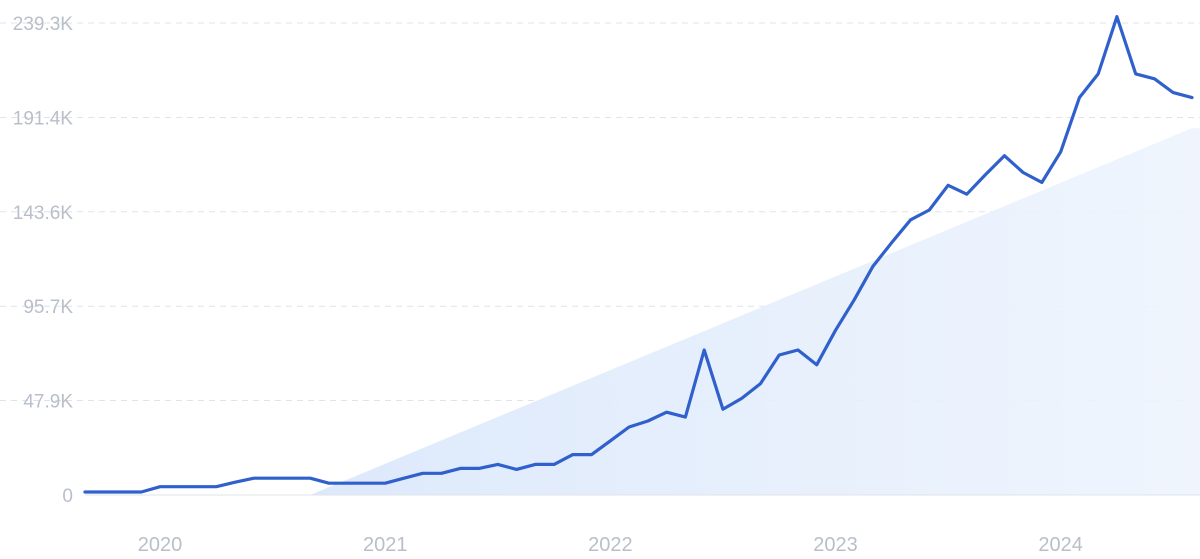 The image size is (1200, 559). Describe the element at coordinates (43, 118) in the screenshot. I see `y-tick-label: 191.4K` at that location.